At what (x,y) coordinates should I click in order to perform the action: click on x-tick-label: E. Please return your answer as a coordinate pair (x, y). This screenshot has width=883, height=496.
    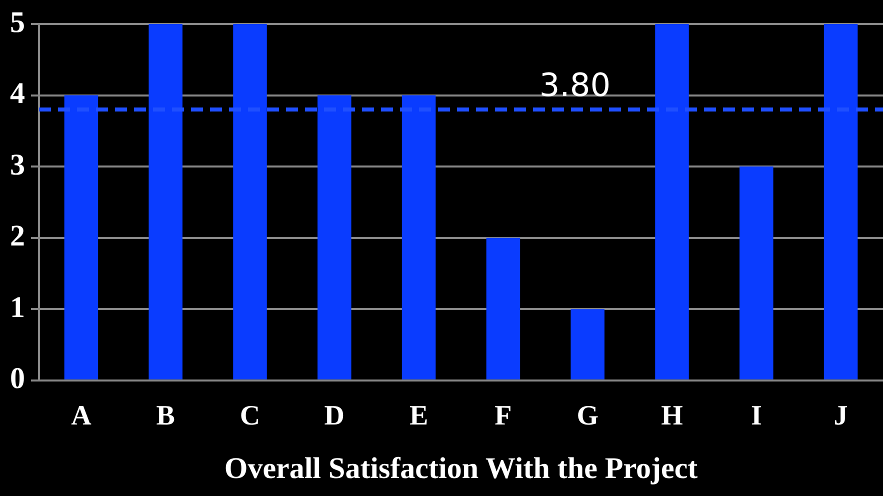
    Looking at the image, I should click on (418, 416).